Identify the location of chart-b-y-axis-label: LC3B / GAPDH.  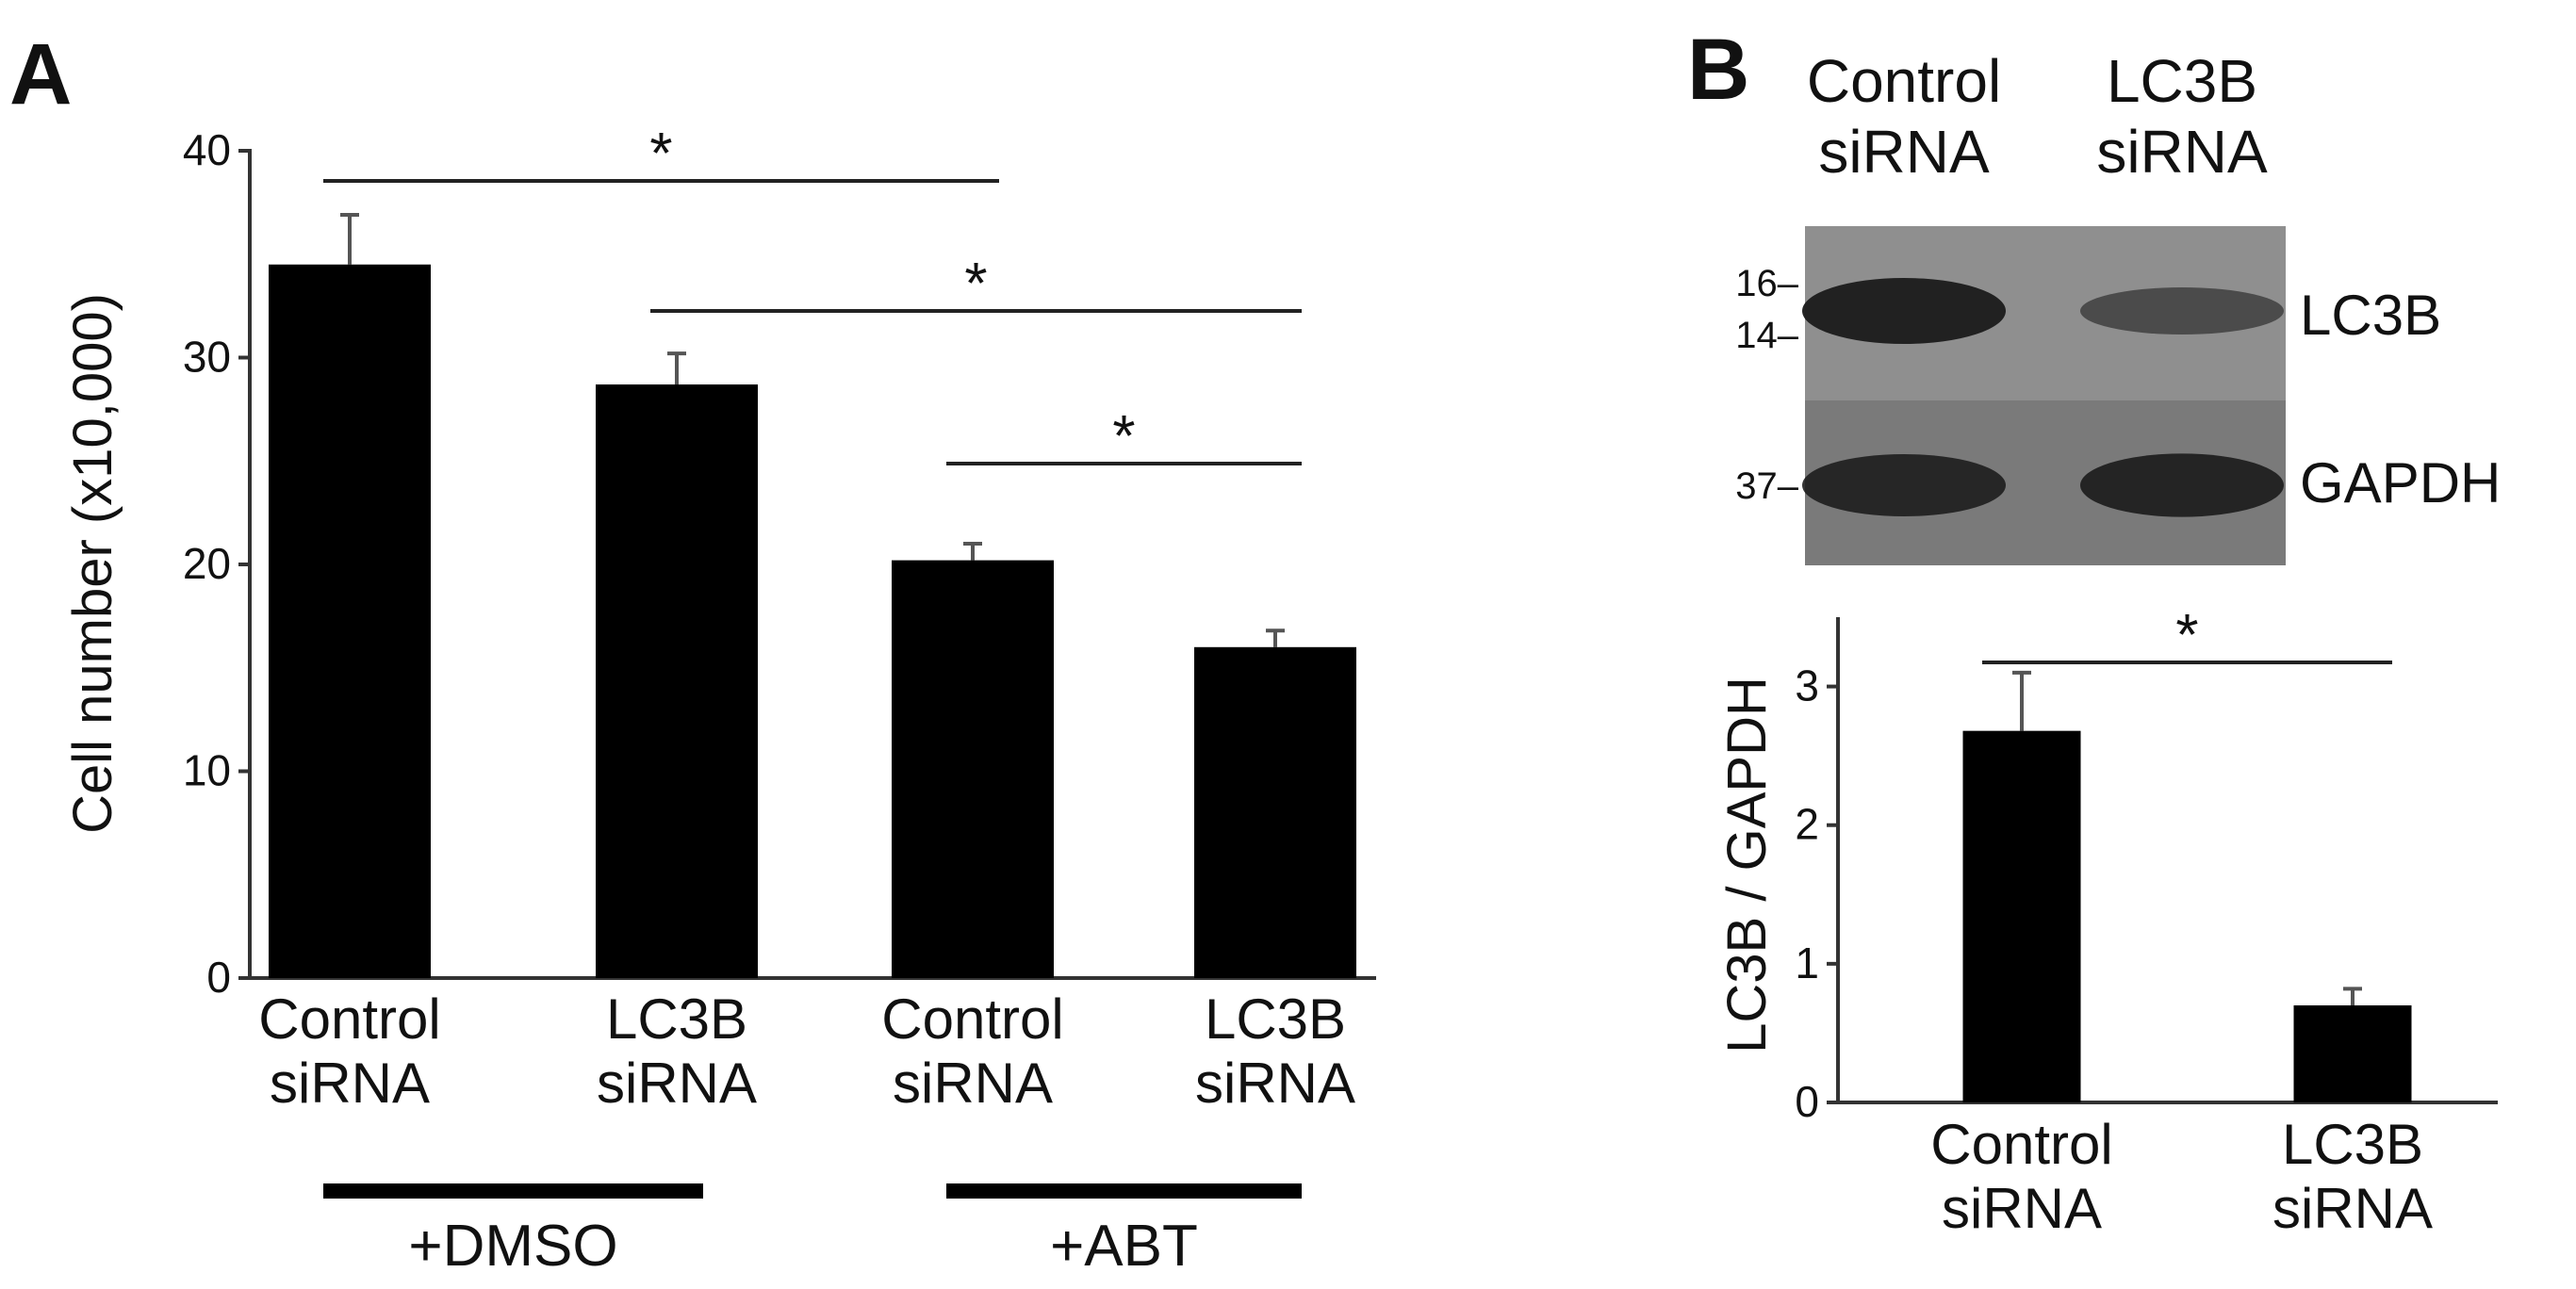
(1747, 865).